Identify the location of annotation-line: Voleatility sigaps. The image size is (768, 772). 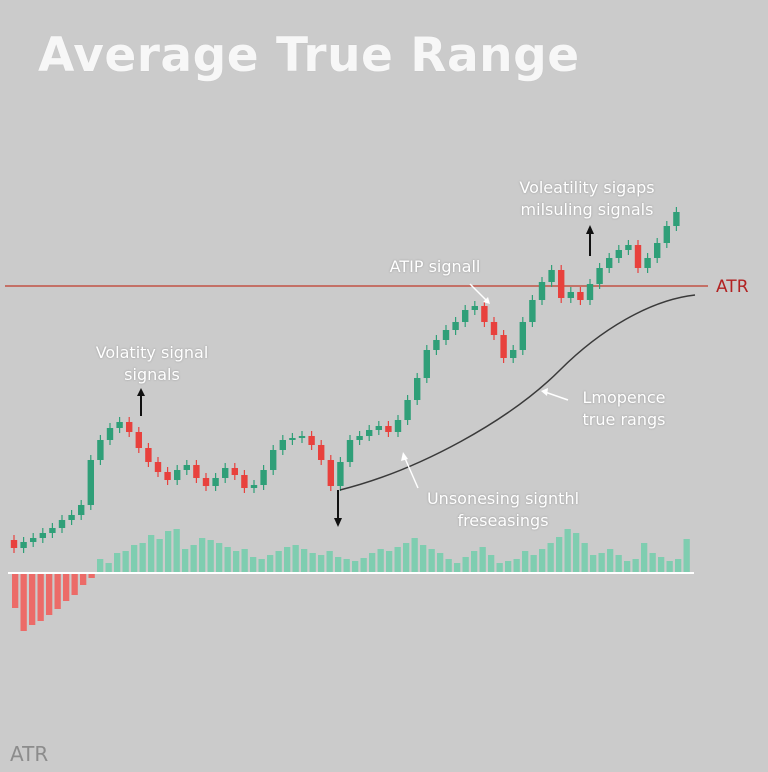
(587, 187).